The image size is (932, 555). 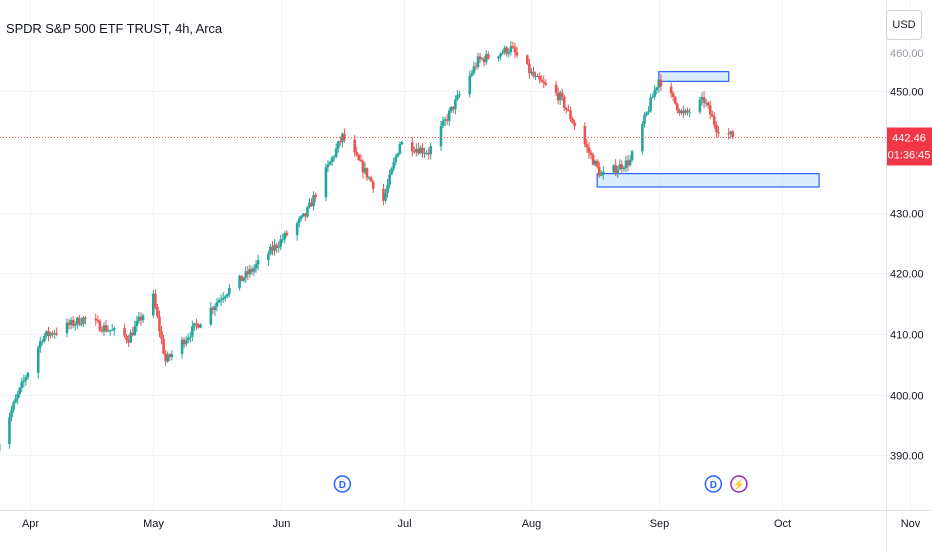 I want to click on x-tick-label: Nov, so click(x=911, y=524).